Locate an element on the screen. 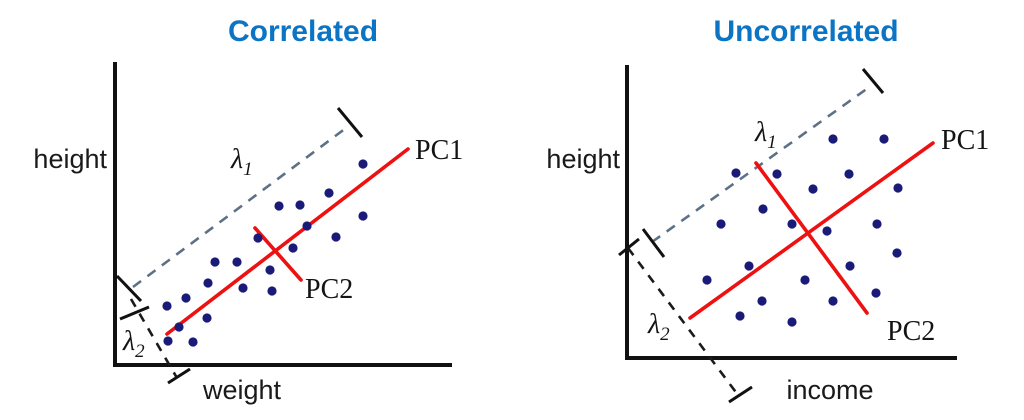 The image size is (1024, 420). right-x-axis-label: income is located at coordinates (829, 390).